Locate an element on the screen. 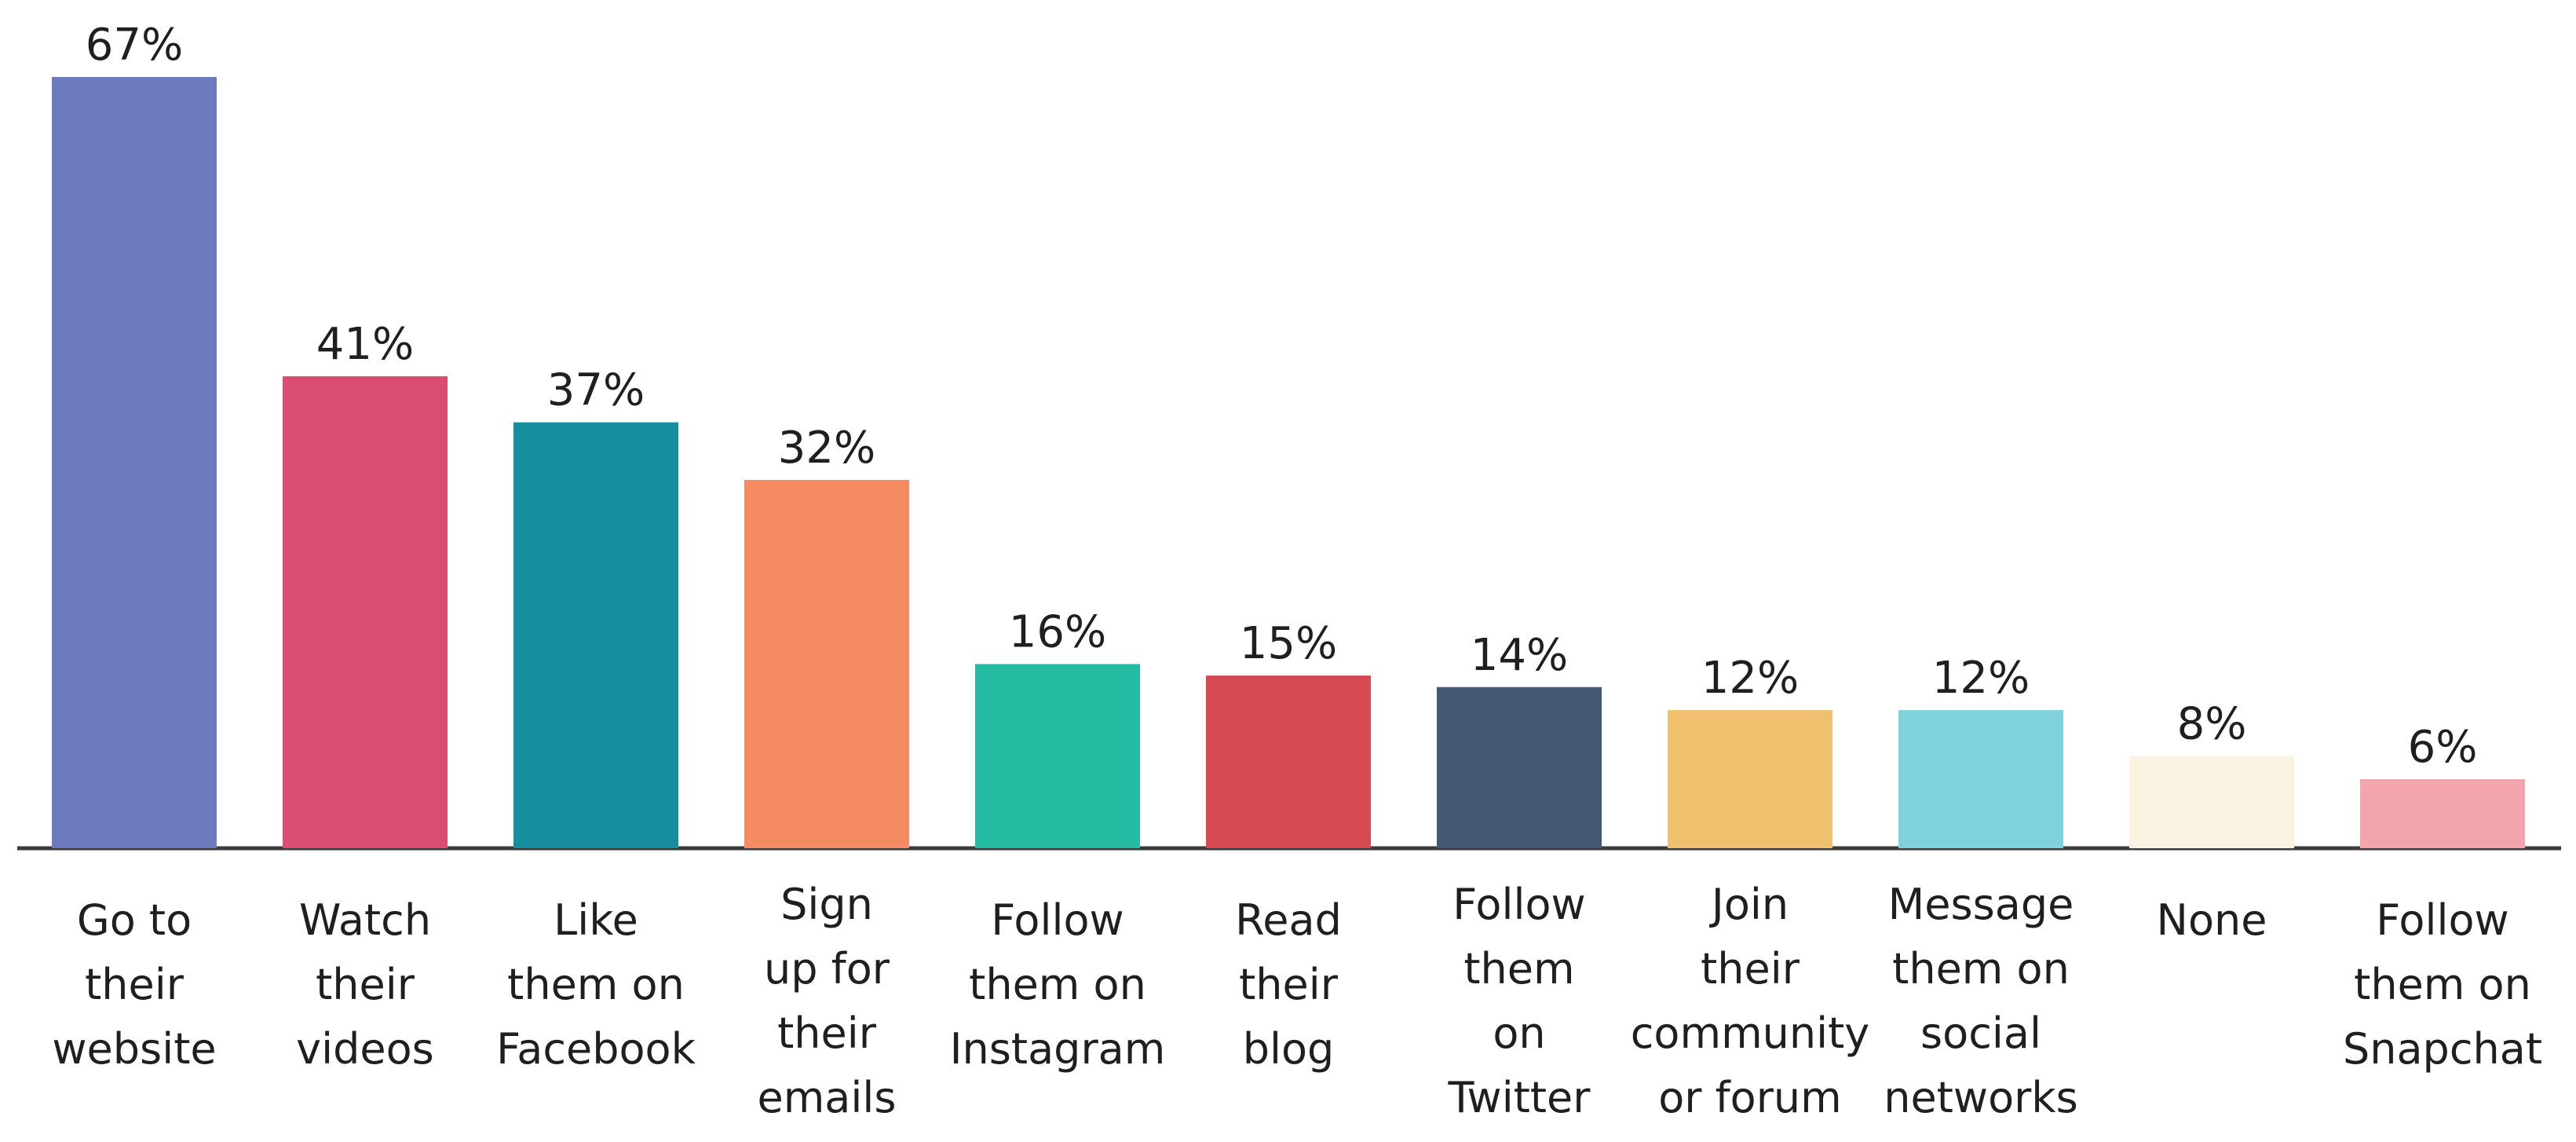 The image size is (2576, 1142). category-label-3: Sign up for their emails is located at coordinates (827, 1001).